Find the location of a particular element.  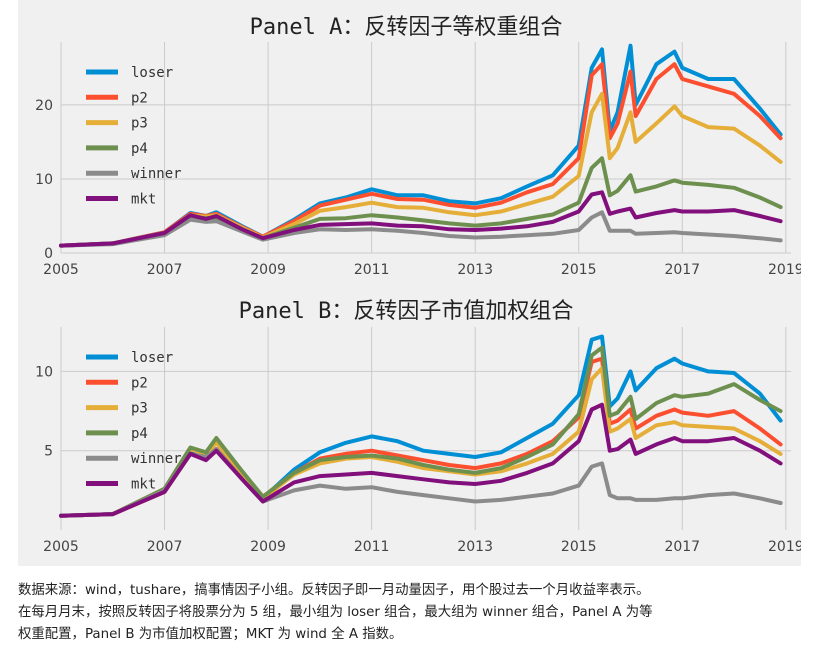

y-tick-label: 0 is located at coordinates (48, 254).